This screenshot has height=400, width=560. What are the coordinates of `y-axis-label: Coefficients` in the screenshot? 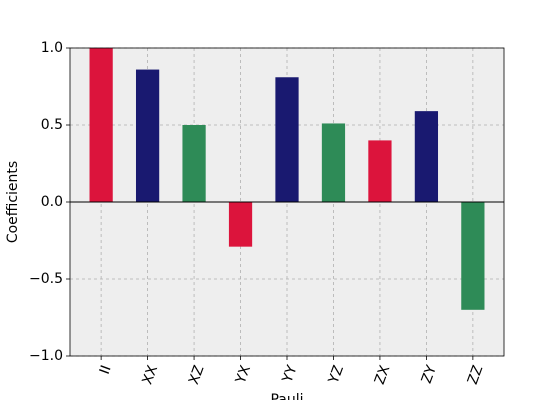 It's located at (13, 202).